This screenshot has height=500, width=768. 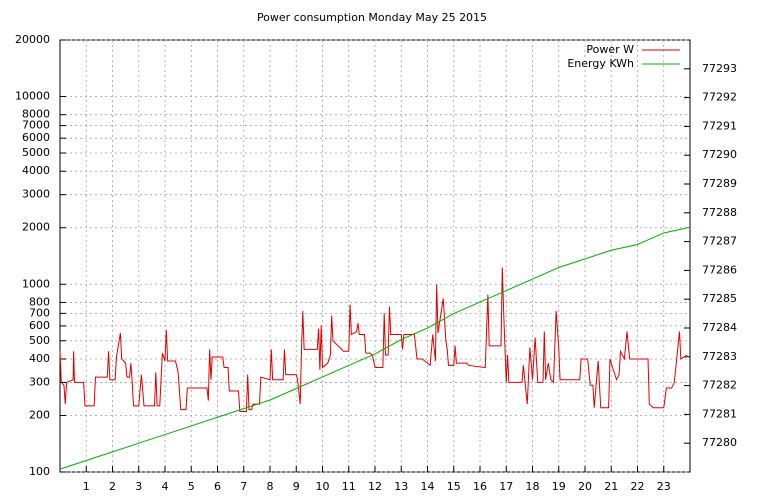 I want to click on y-tick-label: 700, so click(x=39, y=312).